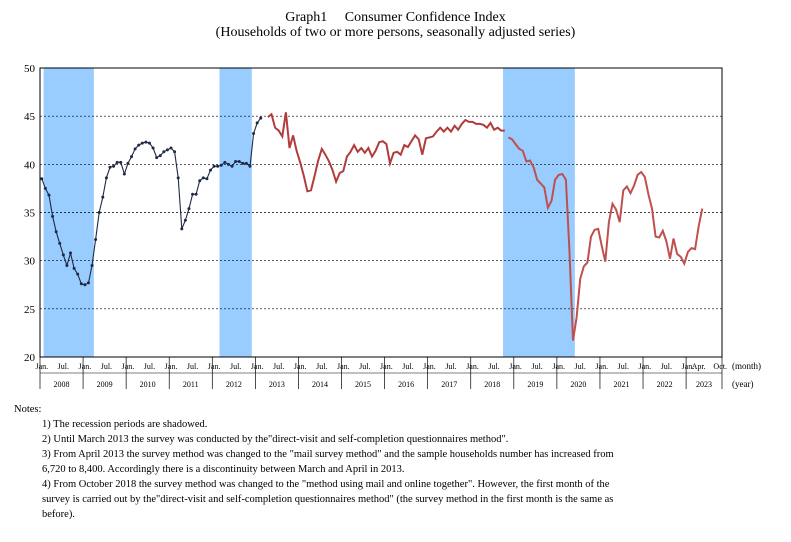 Image resolution: width=791 pixels, height=542 pixels. Describe the element at coordinates (386, 366) in the screenshot. I see `month-tick-label-17: Jan.` at that location.